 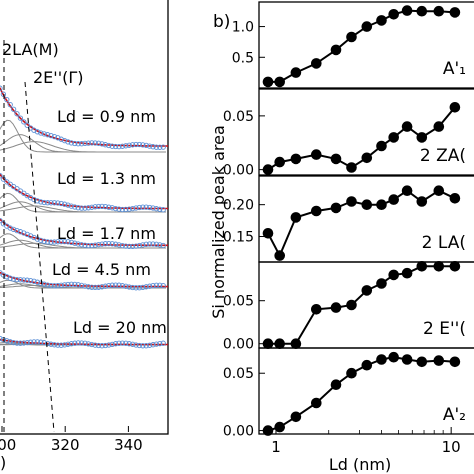 I want to click on y-ticklabel: 0.5, so click(x=243, y=58).